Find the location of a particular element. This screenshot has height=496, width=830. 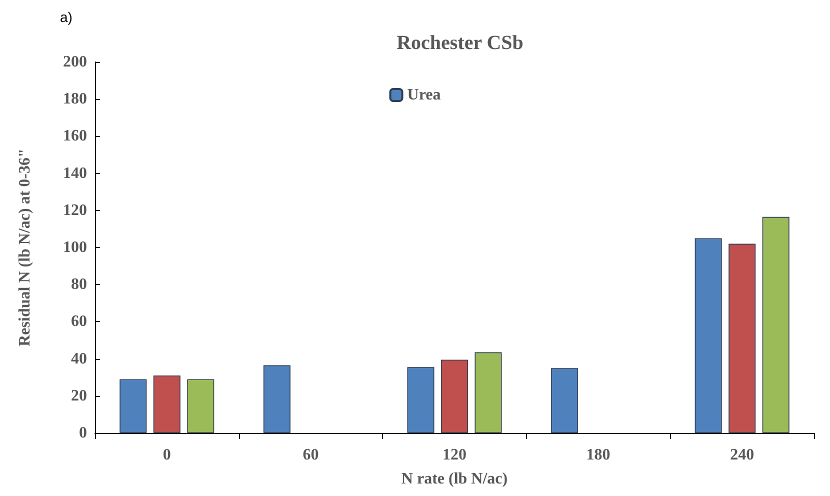

y-tick-label: 200 is located at coordinates (75, 62).